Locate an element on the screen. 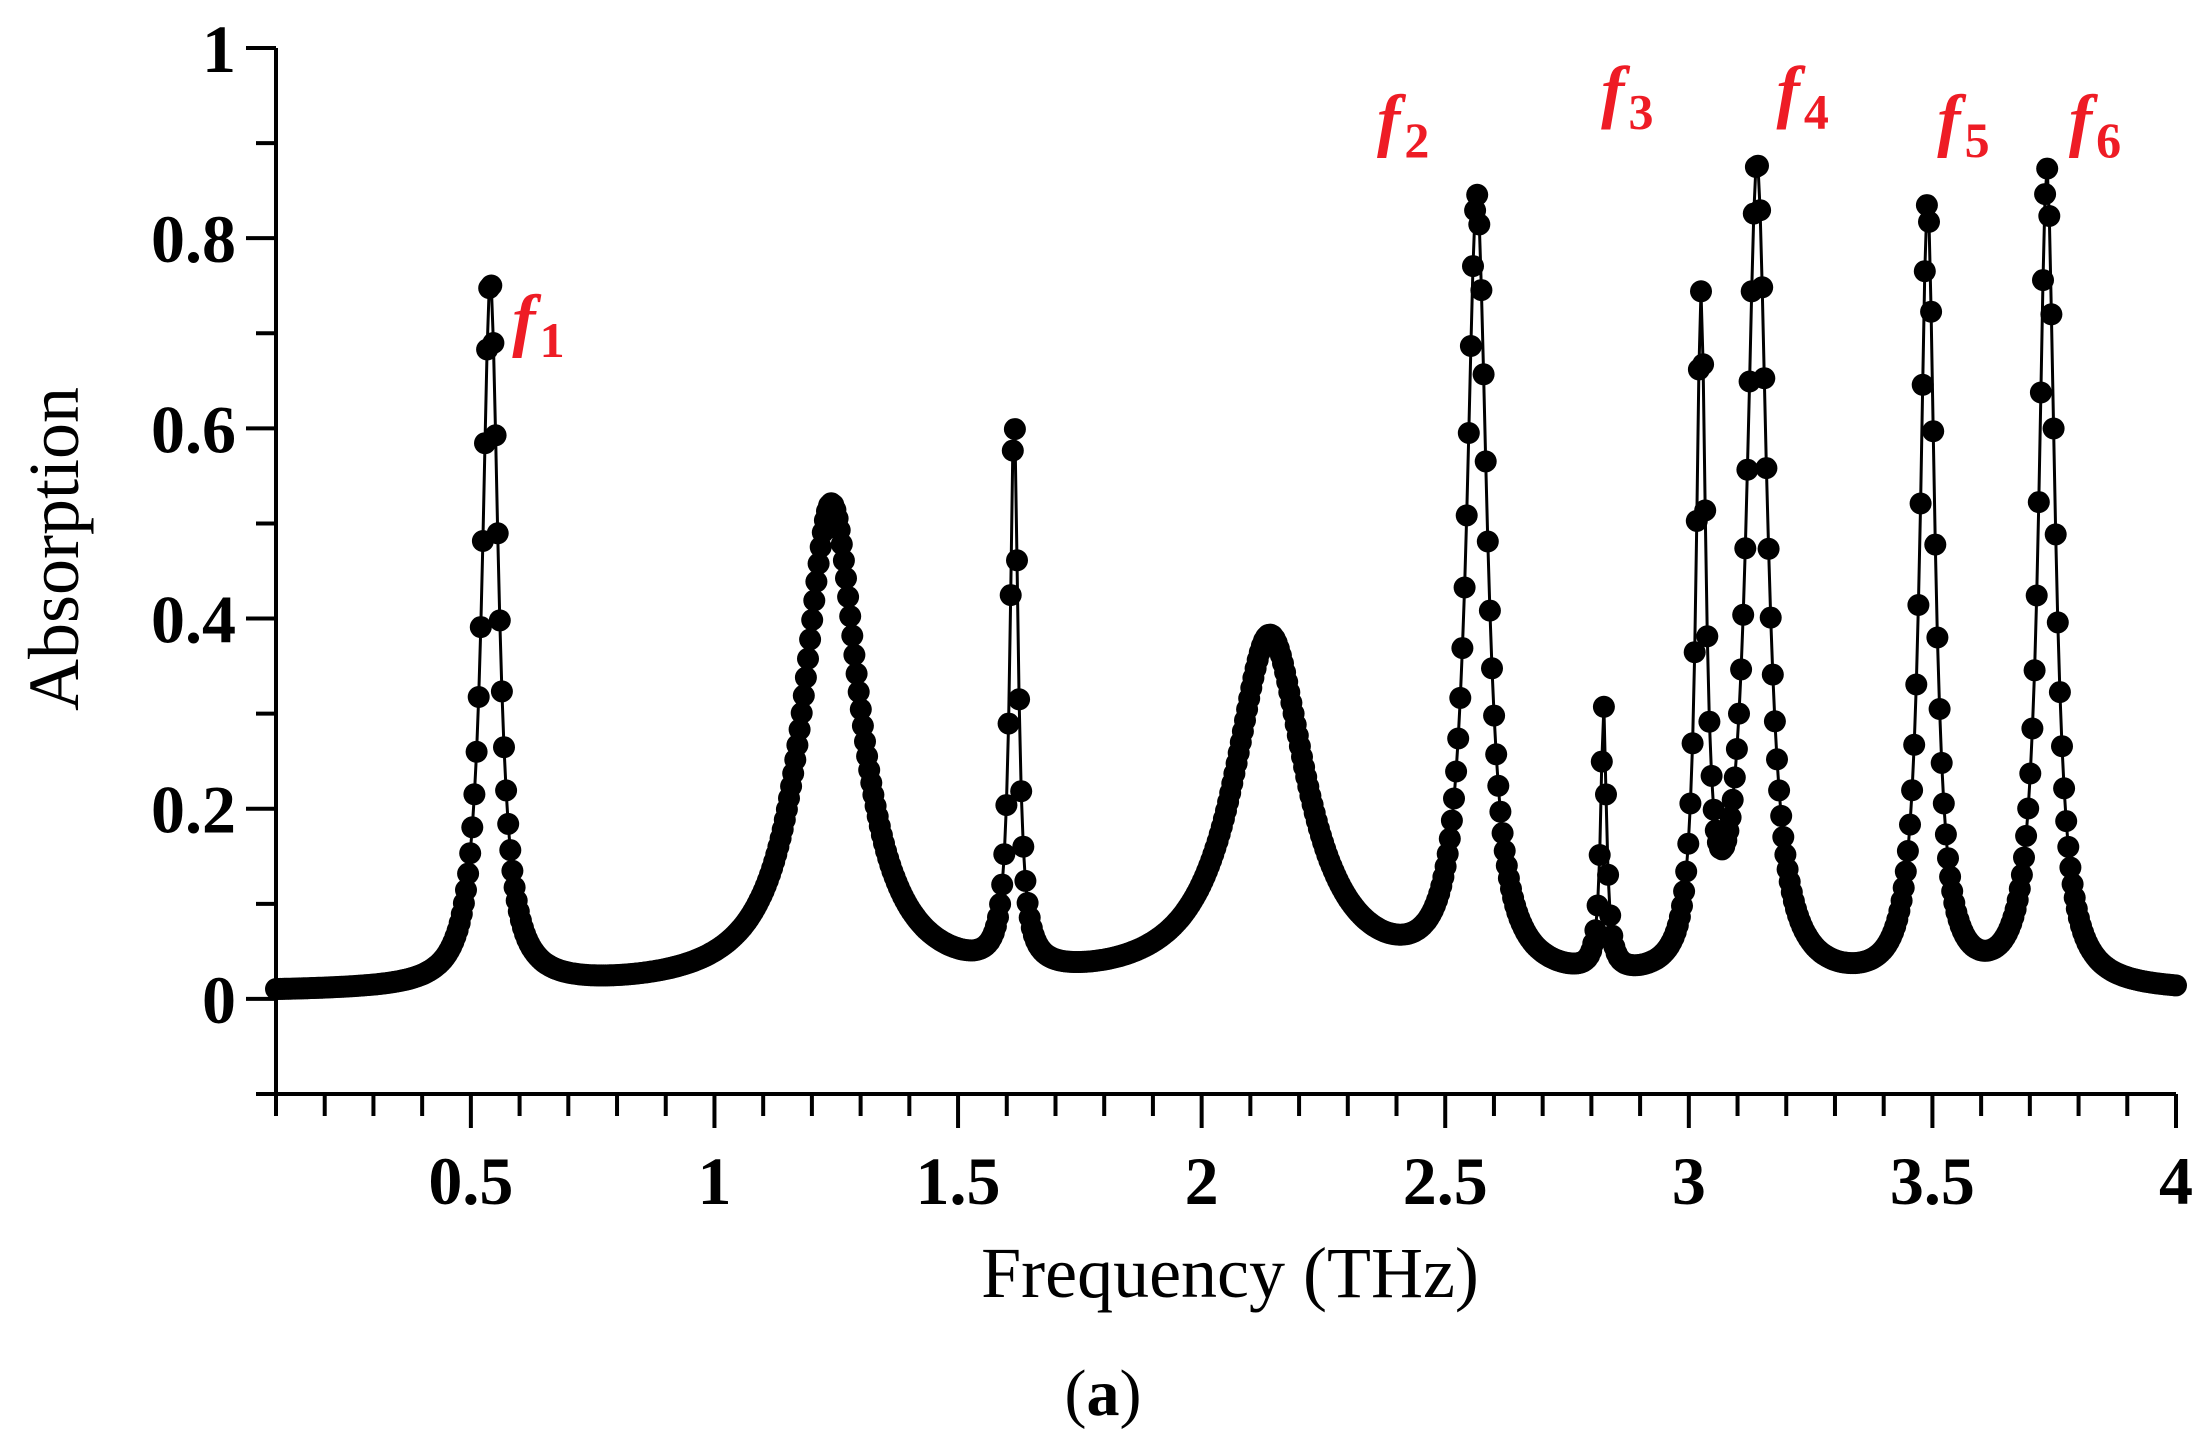 This screenshot has width=2208, height=1433. y-axis-ticks: 0 0.2 0.4 0.6 0.8 1 is located at coordinates (213, 553).